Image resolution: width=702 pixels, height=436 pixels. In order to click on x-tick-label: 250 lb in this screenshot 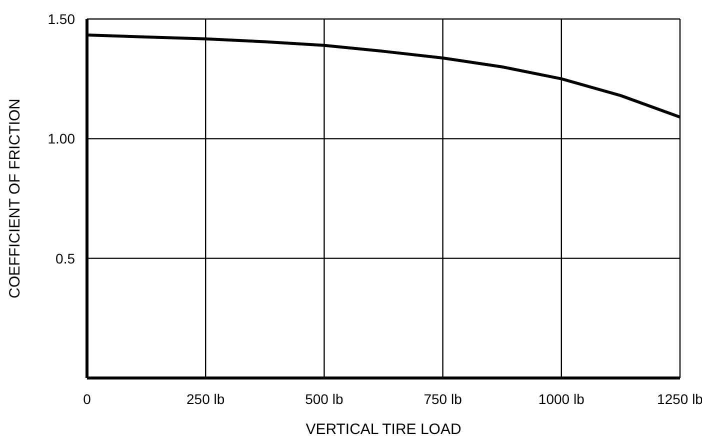, I will do `click(205, 398)`.